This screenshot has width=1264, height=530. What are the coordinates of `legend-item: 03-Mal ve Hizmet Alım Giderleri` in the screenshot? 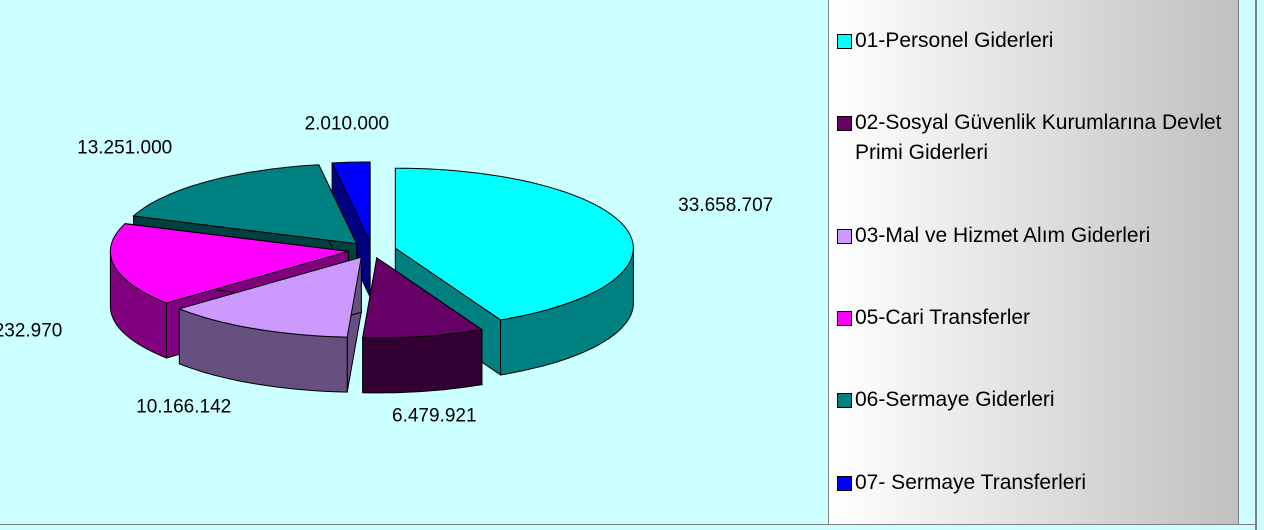 It's located at (1037, 236).